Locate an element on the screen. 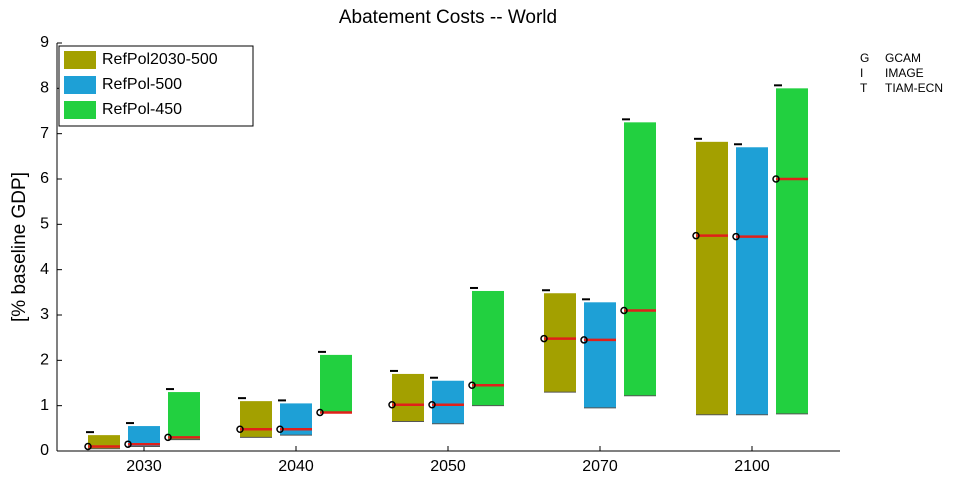  y-tick-label: 1 is located at coordinates (44, 405).